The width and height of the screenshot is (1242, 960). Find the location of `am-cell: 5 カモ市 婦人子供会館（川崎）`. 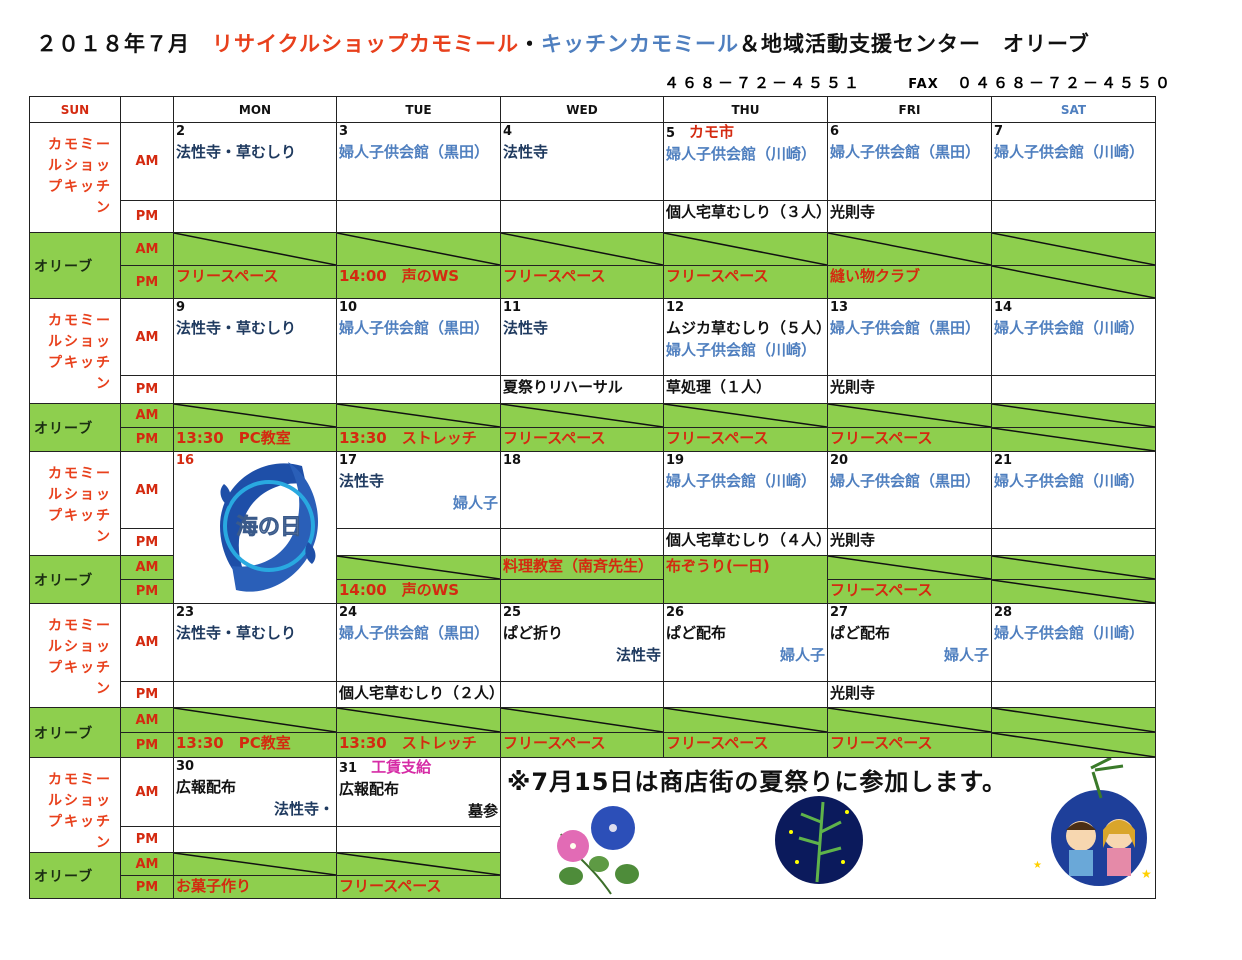

am-cell: 5 カモ市 婦人子供会館（川崎） is located at coordinates (745, 161).